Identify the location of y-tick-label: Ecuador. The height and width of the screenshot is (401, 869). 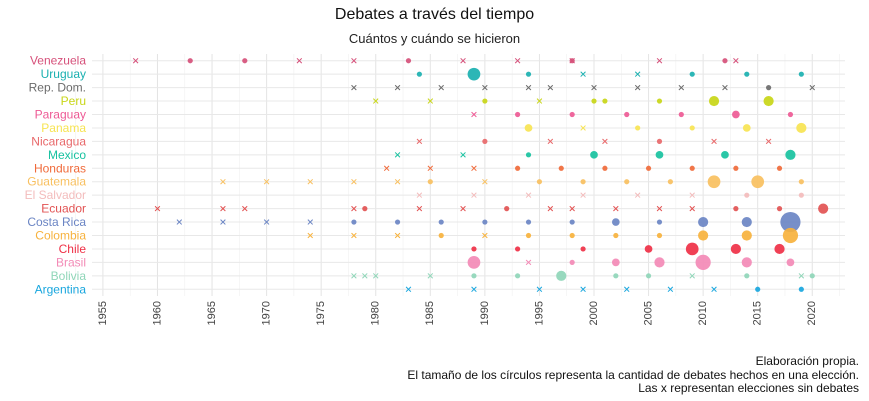
(63, 209).